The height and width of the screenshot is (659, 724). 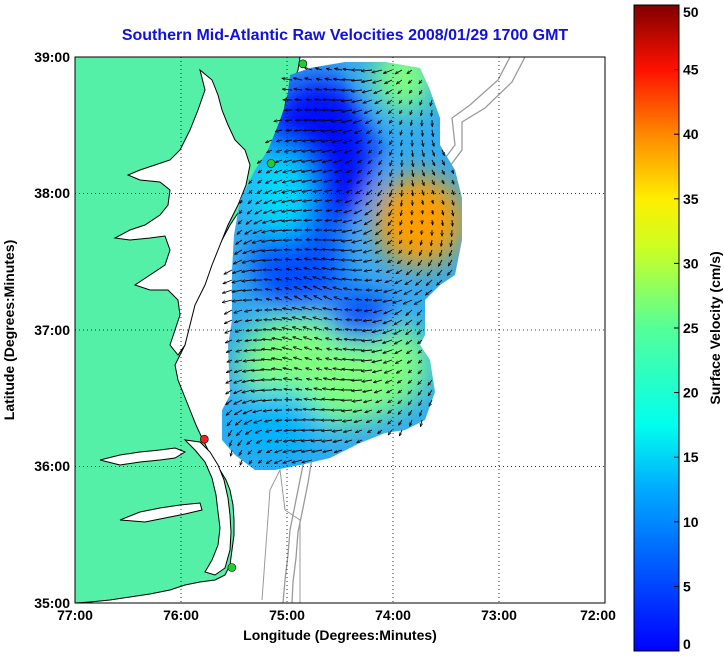 What do you see at coordinates (207, 507) in the screenshot?
I see `sound-water` at bounding box center [207, 507].